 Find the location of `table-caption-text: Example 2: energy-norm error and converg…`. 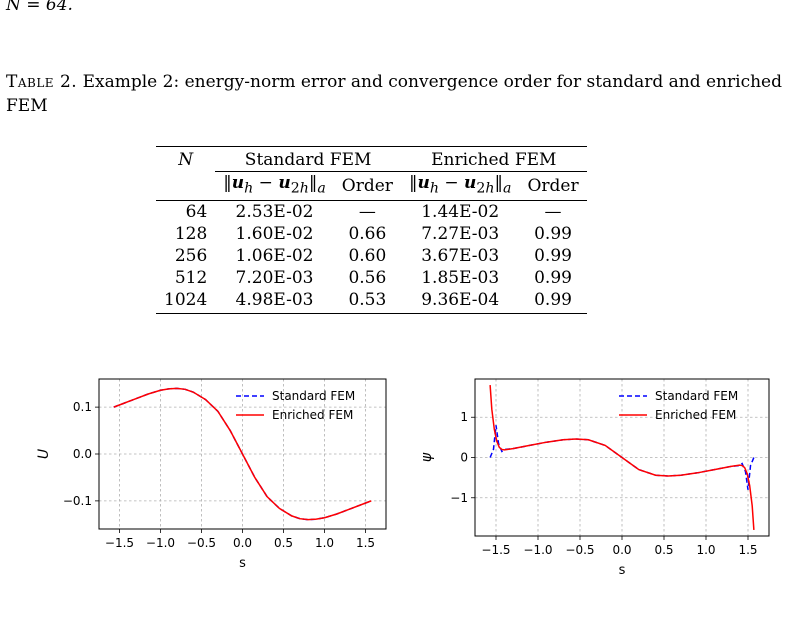

table-caption-text: Example 2: energy-norm error and converg… is located at coordinates (394, 94).